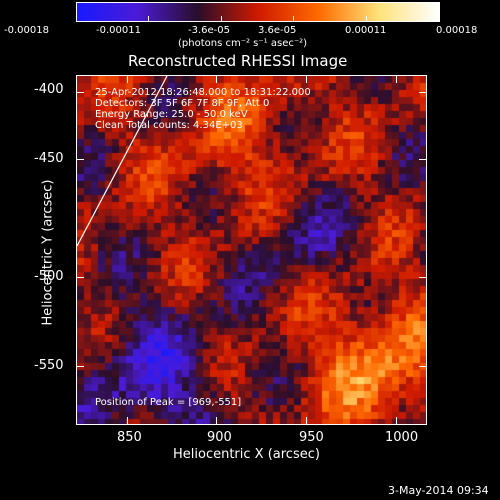  I want to click on colorbar-label-2: -3.6e-05, so click(209, 30).